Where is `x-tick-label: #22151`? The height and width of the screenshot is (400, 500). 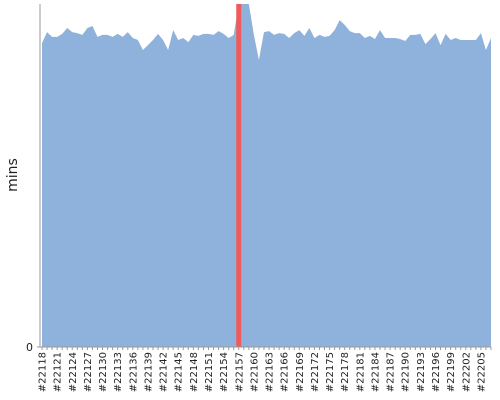 x-tick-label: #22151 is located at coordinates (209, 372).